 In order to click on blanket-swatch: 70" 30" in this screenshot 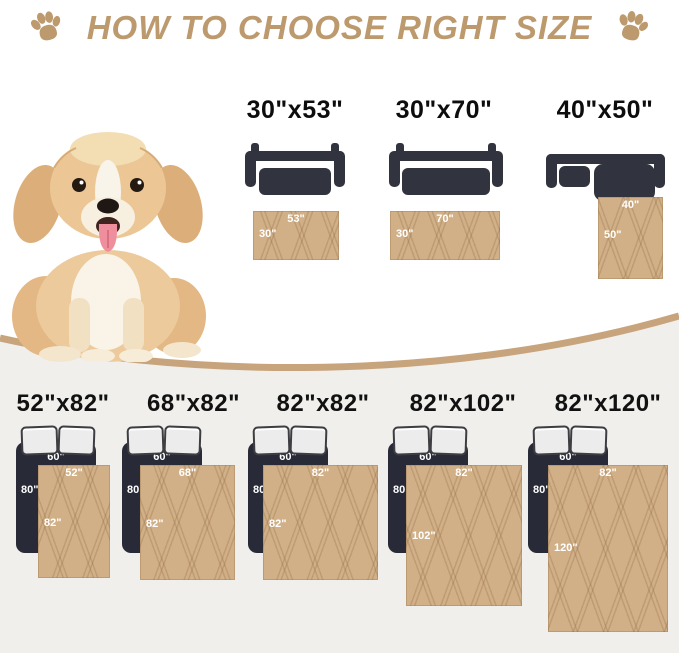, I will do `click(445, 235)`.